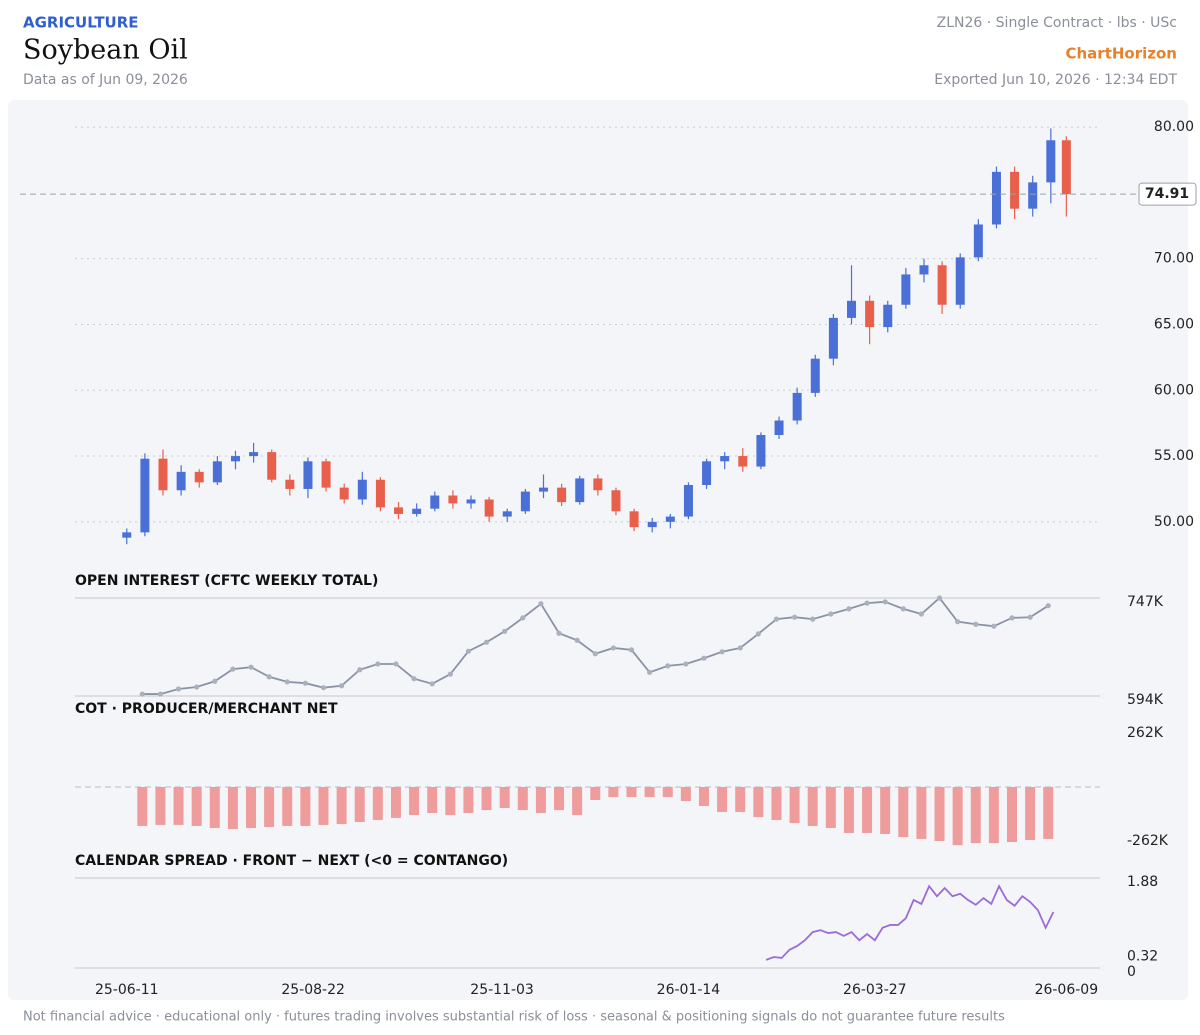 The width and height of the screenshot is (1200, 1035). I want to click on x-tick-label: 26-01-14, so click(689, 990).